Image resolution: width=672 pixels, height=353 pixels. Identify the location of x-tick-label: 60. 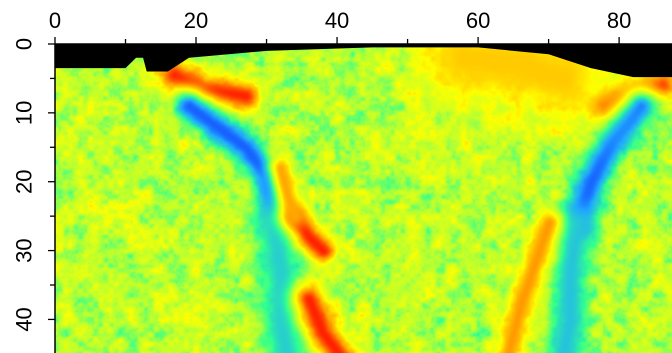
(478, 20).